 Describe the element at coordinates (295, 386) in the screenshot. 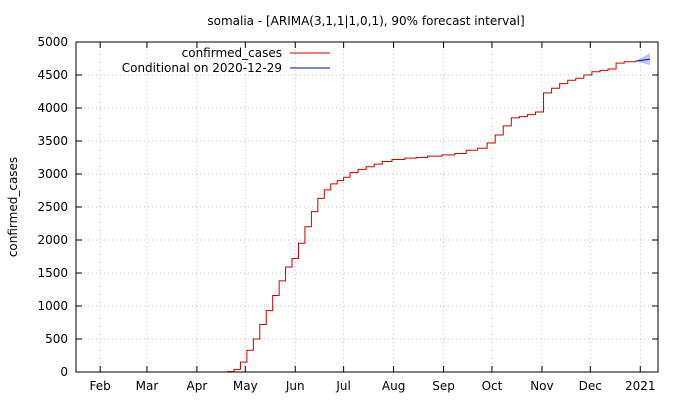

I see `x-tick-label: Jun` at that location.